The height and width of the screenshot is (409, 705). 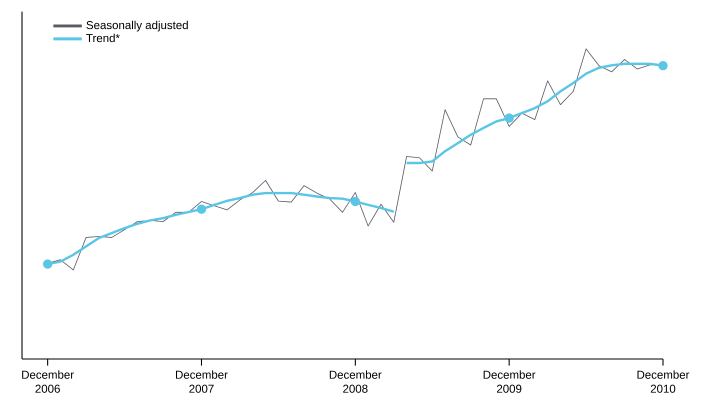 I want to click on x-tick-label: December 2006, so click(x=48, y=381).